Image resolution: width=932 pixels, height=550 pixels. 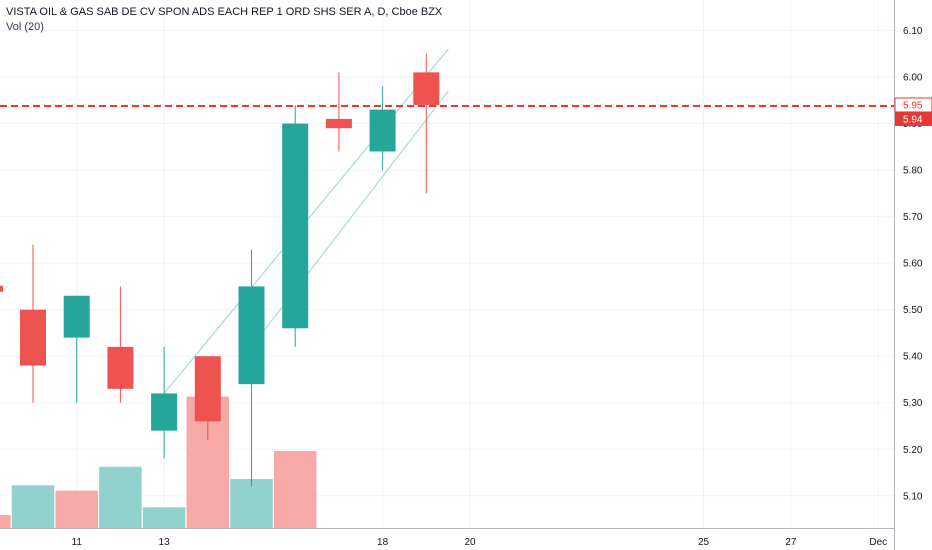 What do you see at coordinates (77, 542) in the screenshot?
I see `x-tick-label: 11` at bounding box center [77, 542].